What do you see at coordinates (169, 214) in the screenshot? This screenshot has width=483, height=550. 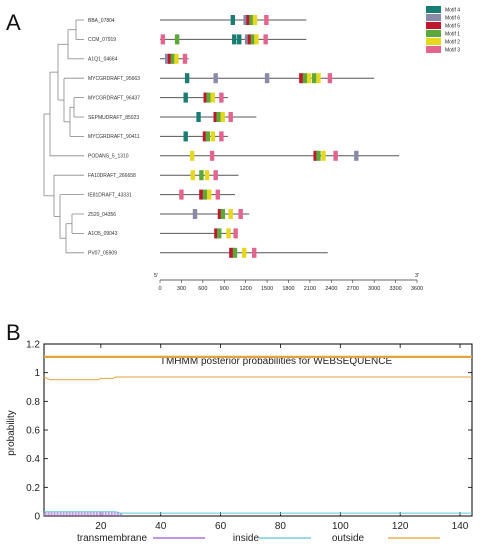 I see `gene-row: Z520_04356` at bounding box center [169, 214].